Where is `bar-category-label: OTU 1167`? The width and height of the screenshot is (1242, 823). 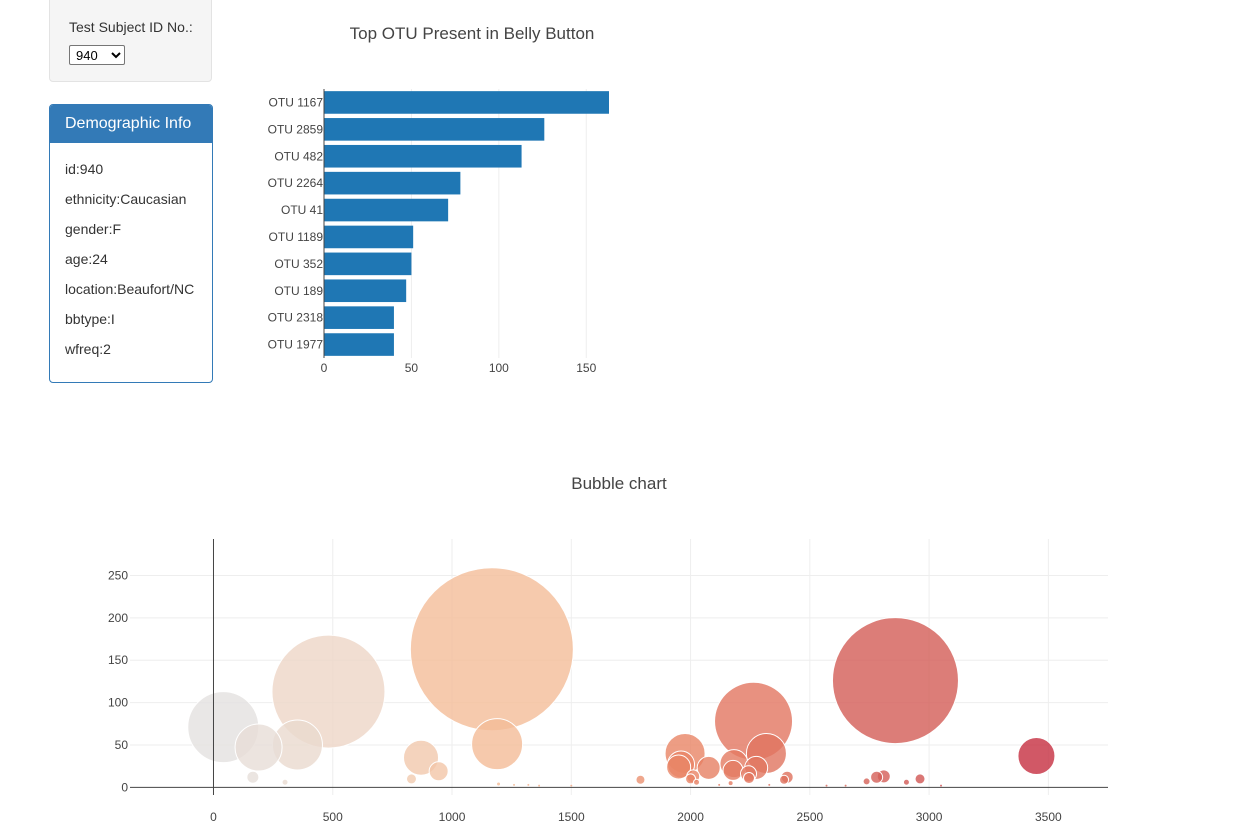
bar-category-label: OTU 1167 is located at coordinates (296, 102).